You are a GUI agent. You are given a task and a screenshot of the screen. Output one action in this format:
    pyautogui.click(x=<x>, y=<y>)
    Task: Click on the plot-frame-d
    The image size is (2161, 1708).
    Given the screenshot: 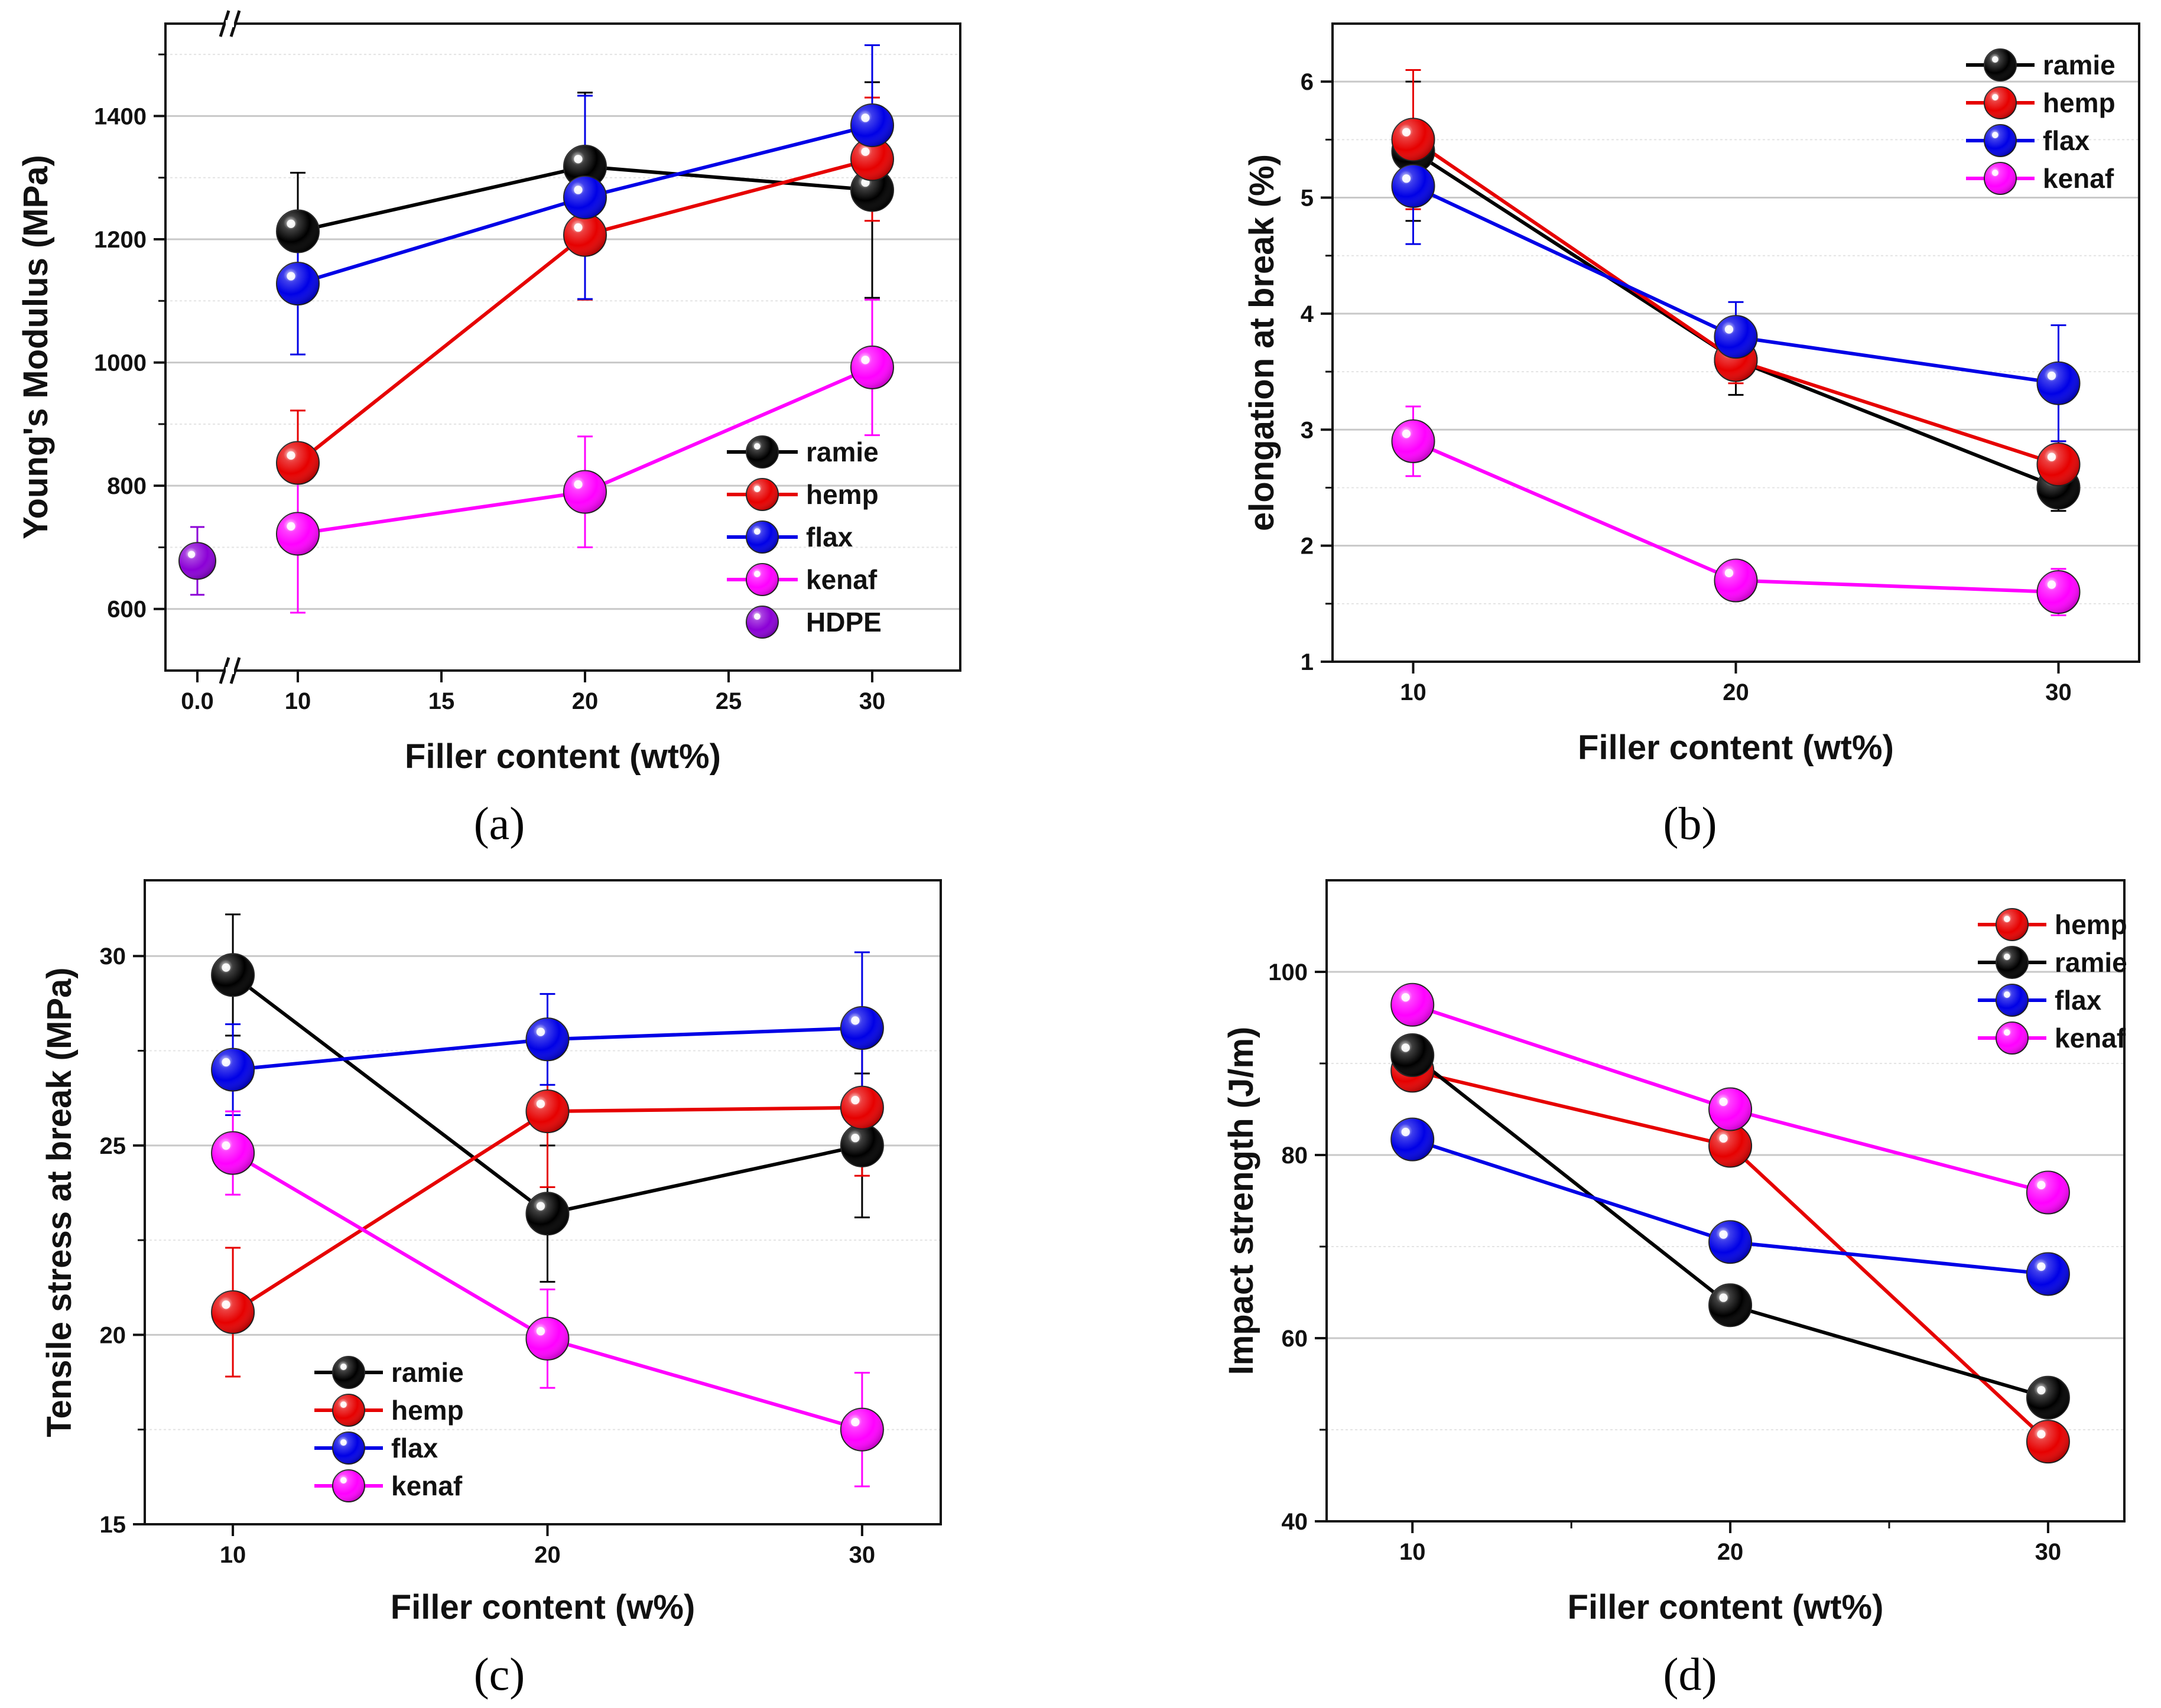 What is the action you would take?
    pyautogui.click(x=1725, y=1200)
    